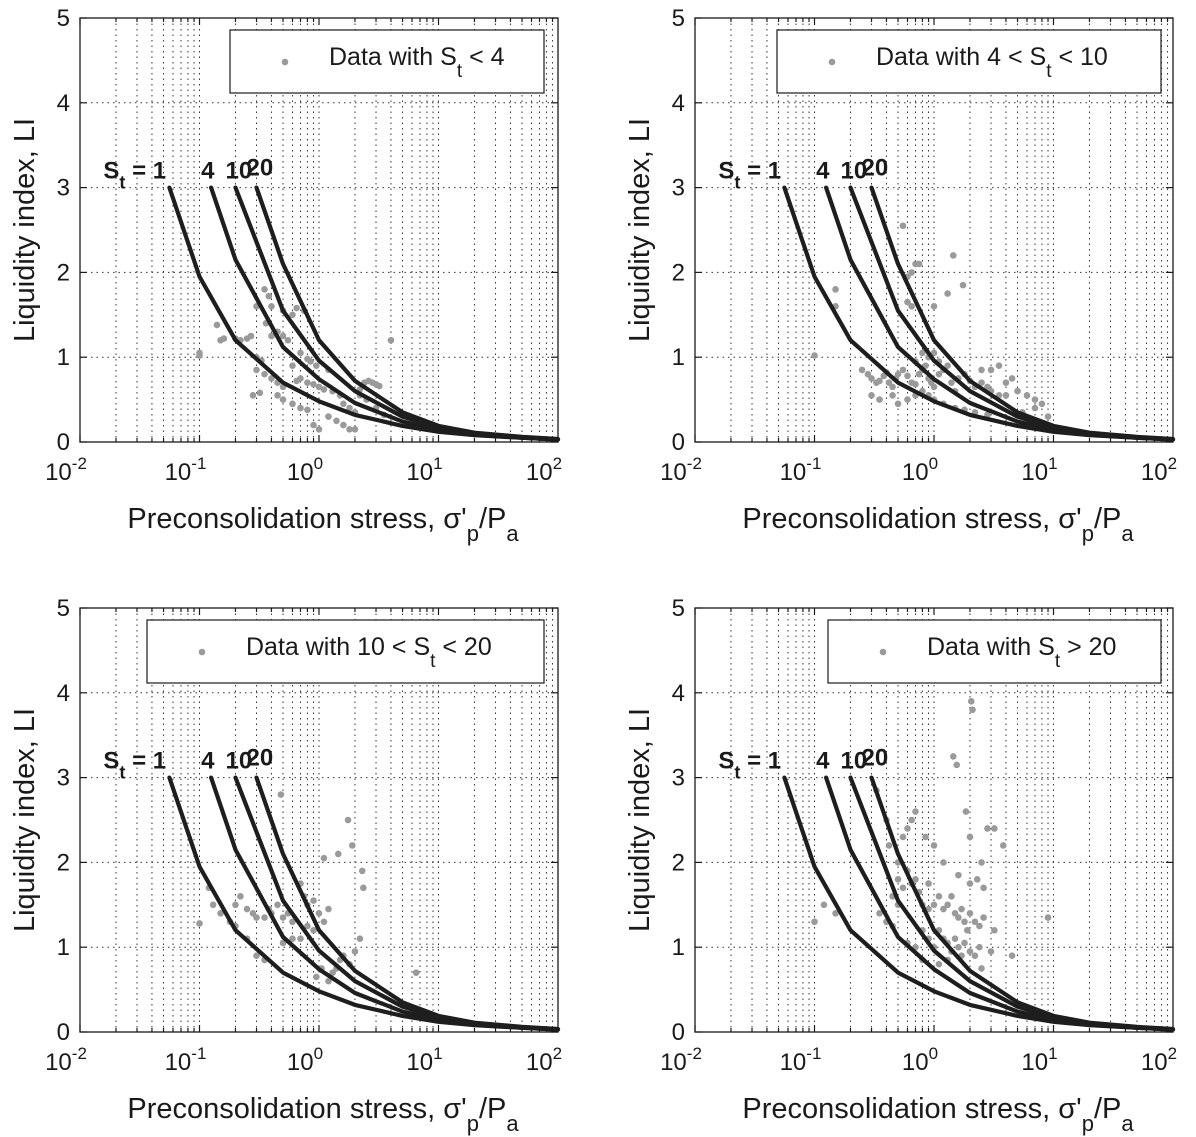 This screenshot has height=1137, width=1196. I want to click on legend: Data with St < 4, so click(387, 61).